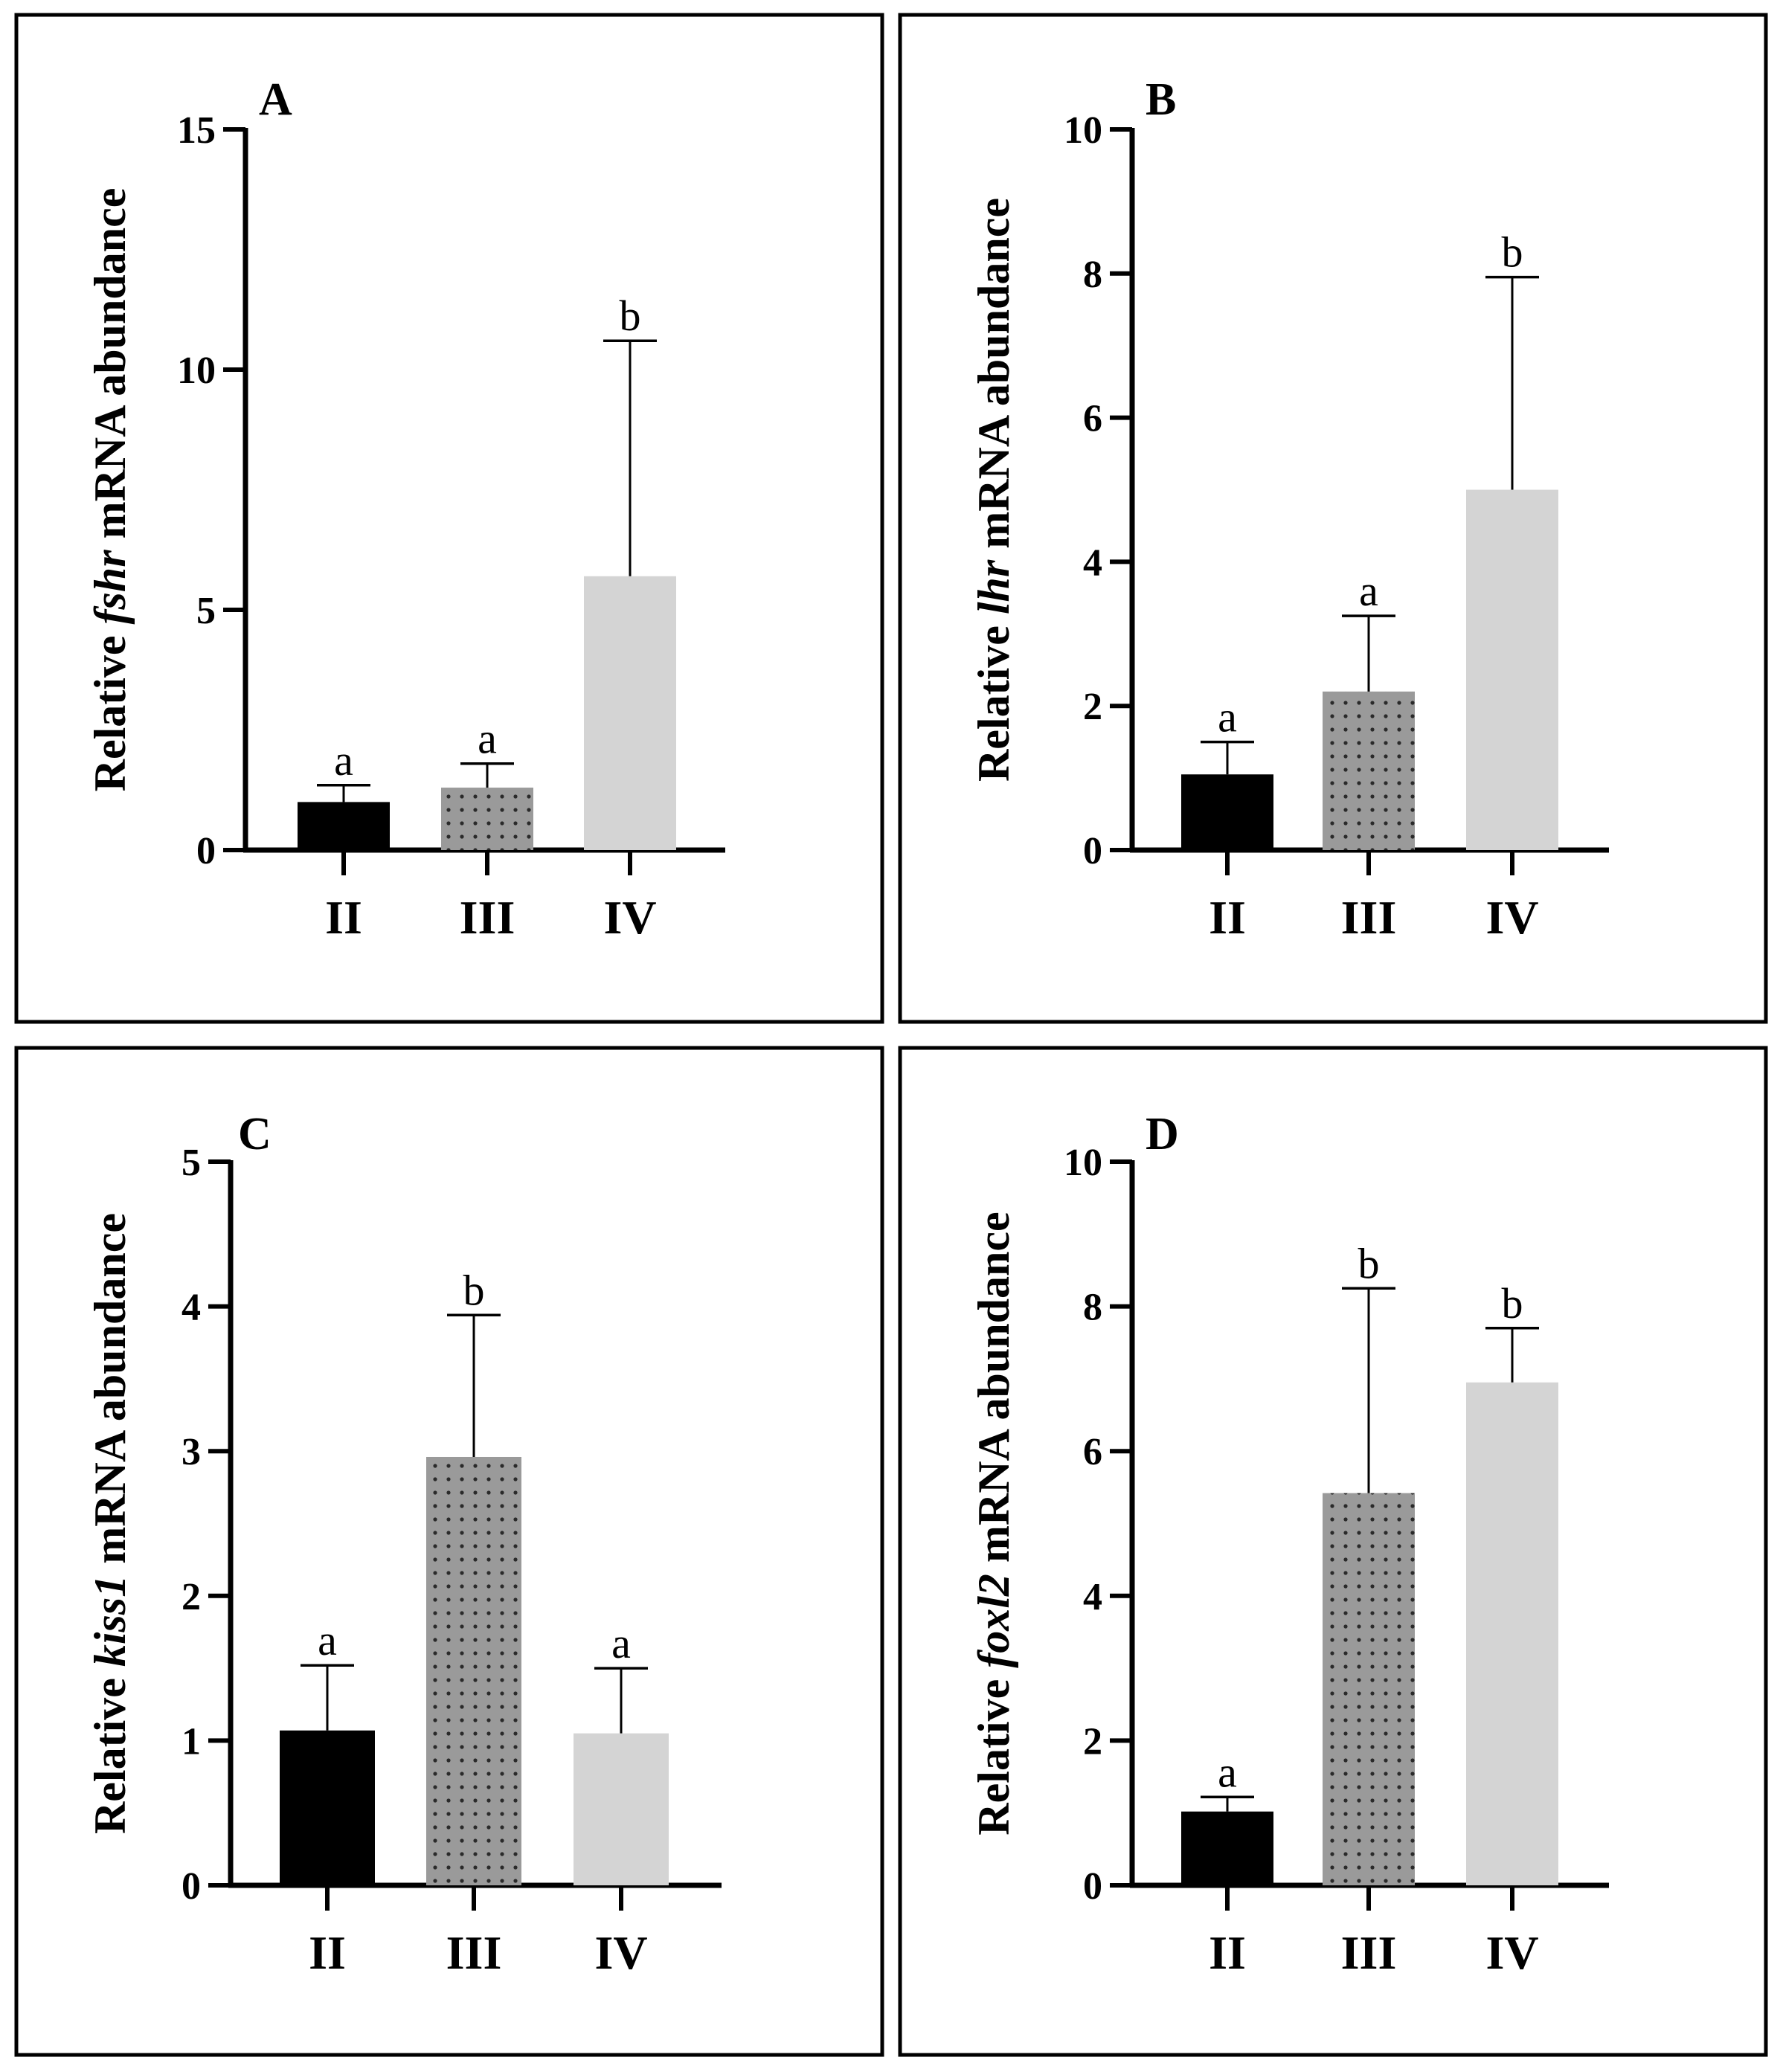  Describe the element at coordinates (110, 587) in the screenshot. I see `y-axis-label-gene: fshr` at that location.